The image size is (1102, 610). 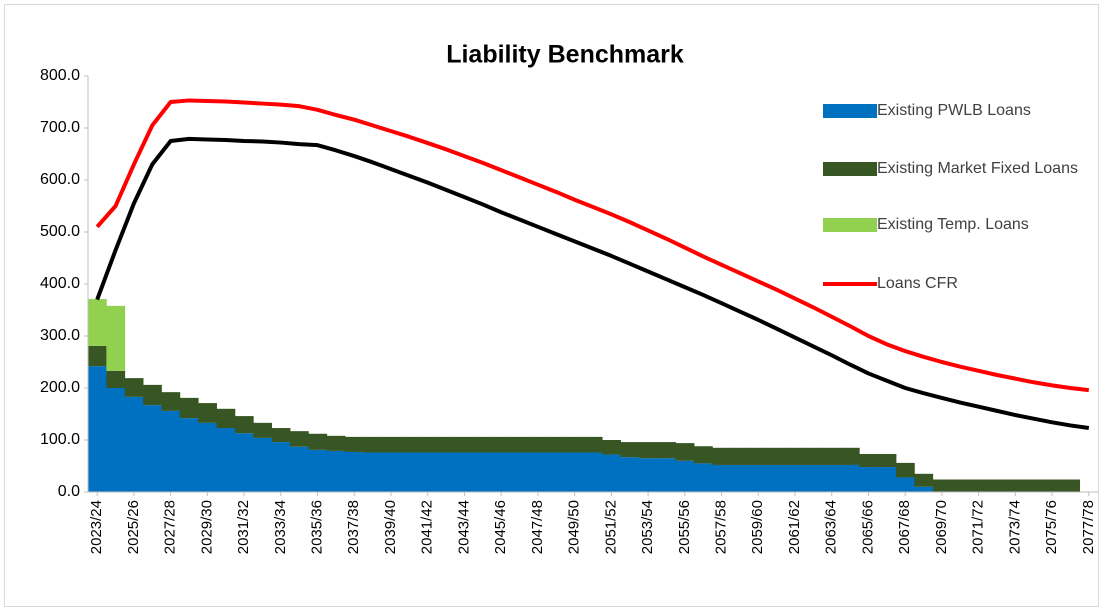 What do you see at coordinates (954, 110) in the screenshot?
I see `legend-label: Existing PWLB Loans` at bounding box center [954, 110].